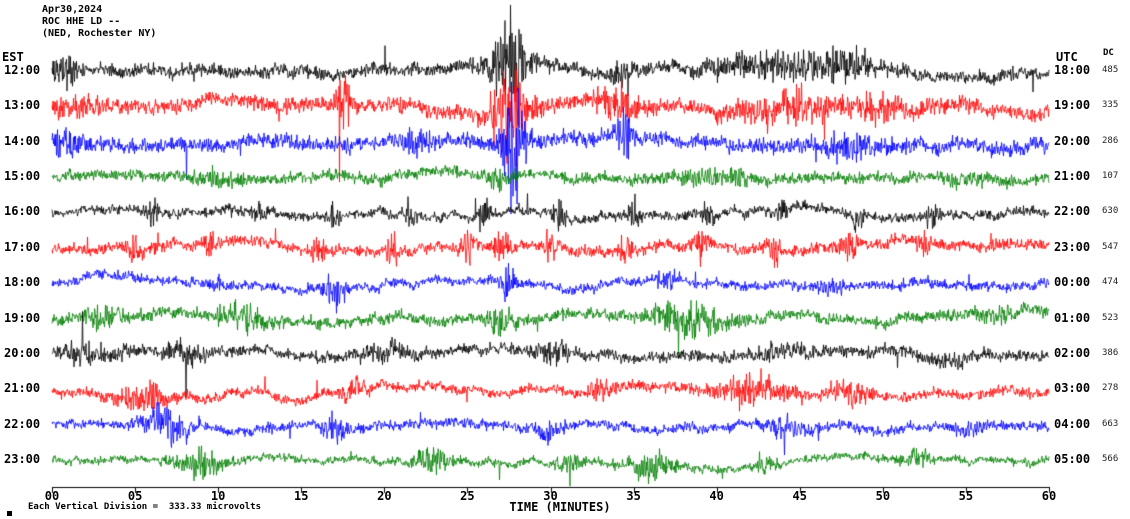 Image resolution: width=1130 pixels, height=519 pixels. Describe the element at coordinates (1110, 140) in the screenshot. I see `dc-value: 286` at that location.